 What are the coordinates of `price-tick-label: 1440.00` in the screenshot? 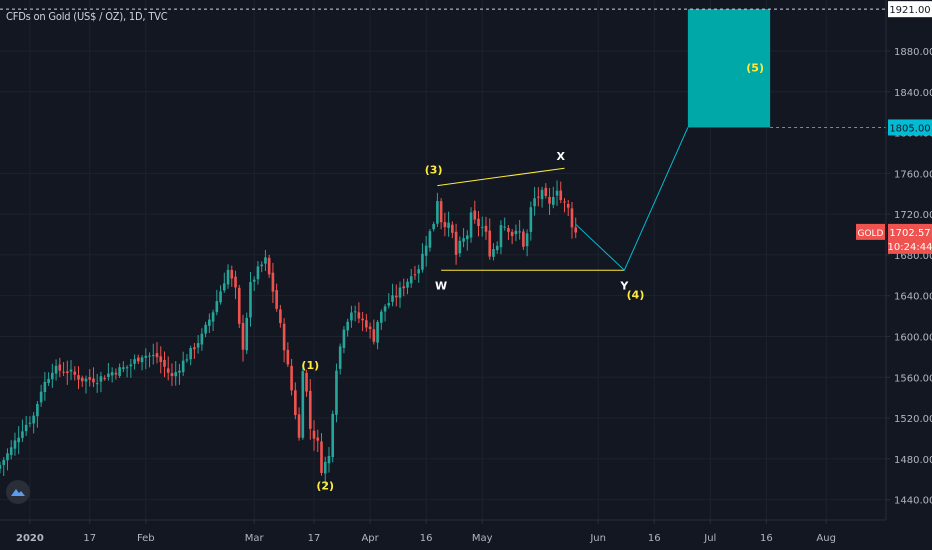 It's located at (913, 501).